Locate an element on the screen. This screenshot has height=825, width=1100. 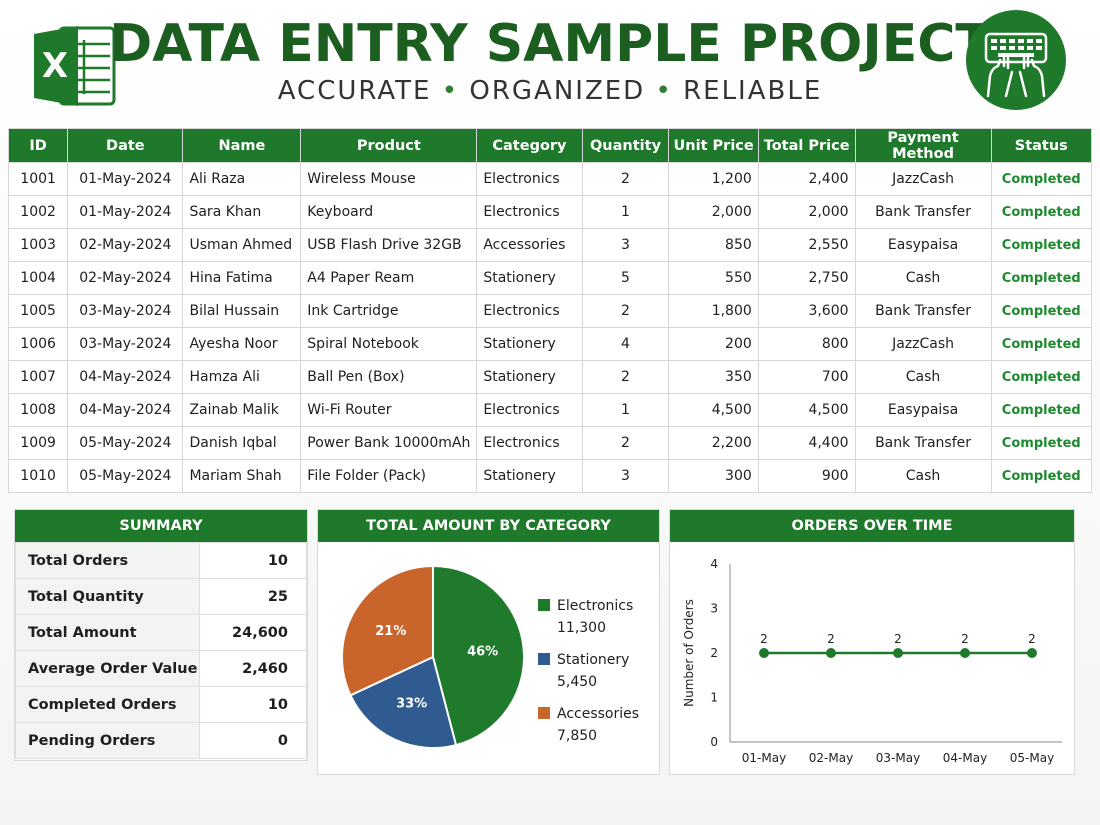
cell-id: 1010 is located at coordinates (38, 476).